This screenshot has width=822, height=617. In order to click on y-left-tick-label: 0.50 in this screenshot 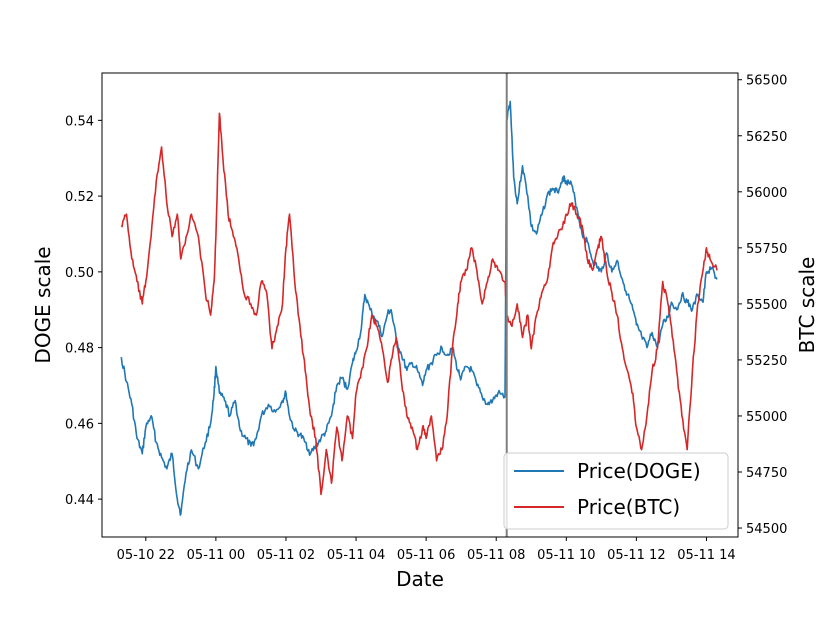, I will do `click(79, 273)`.